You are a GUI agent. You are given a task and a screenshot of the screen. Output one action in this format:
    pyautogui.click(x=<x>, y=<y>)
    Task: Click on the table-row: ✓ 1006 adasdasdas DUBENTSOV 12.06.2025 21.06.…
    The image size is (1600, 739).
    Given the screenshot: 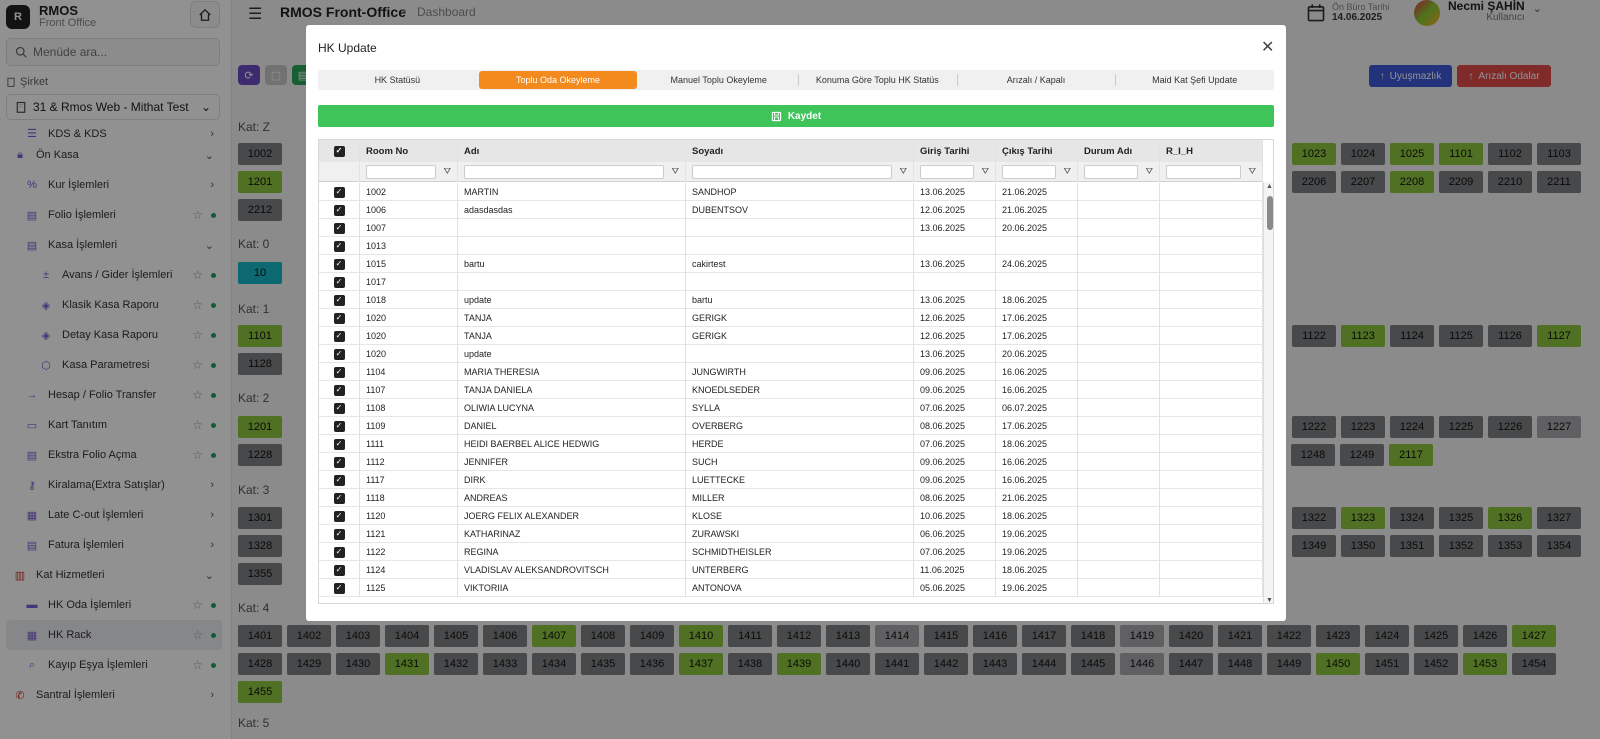 What is the action you would take?
    pyautogui.click(x=791, y=210)
    